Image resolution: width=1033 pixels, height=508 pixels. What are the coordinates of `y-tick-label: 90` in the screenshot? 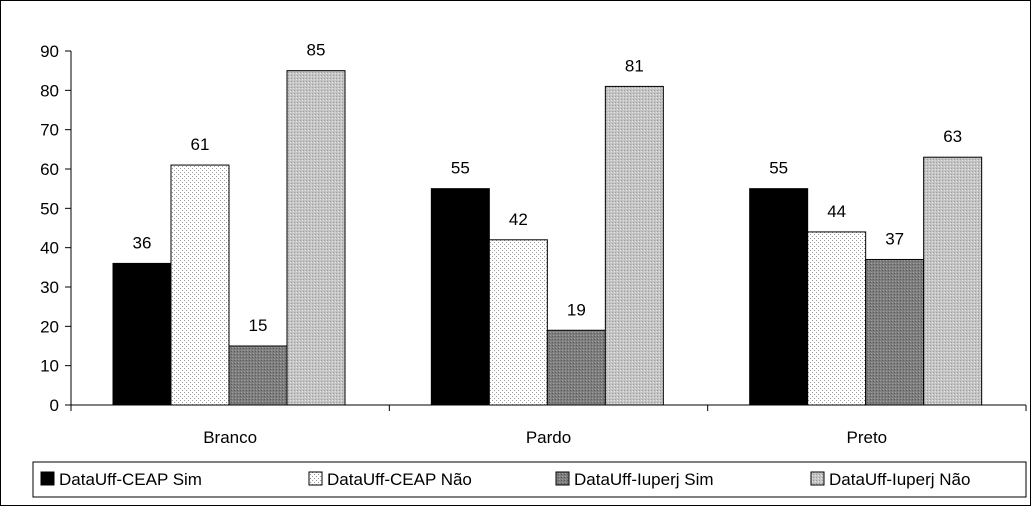 It's located at (49, 51).